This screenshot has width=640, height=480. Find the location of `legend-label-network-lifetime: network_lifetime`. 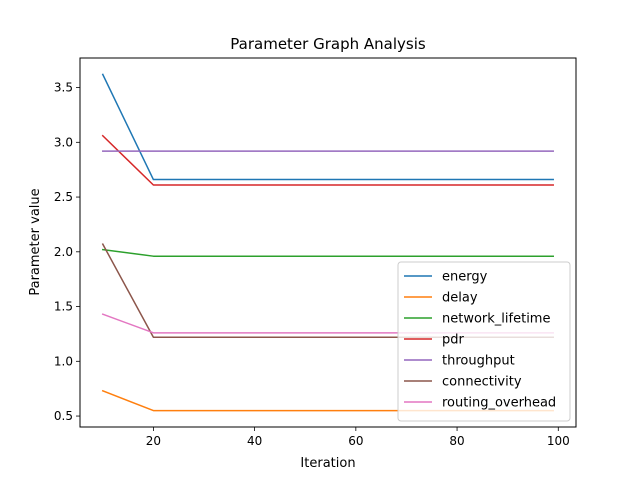

legend-label-network-lifetime: network_lifetime is located at coordinates (496, 319).